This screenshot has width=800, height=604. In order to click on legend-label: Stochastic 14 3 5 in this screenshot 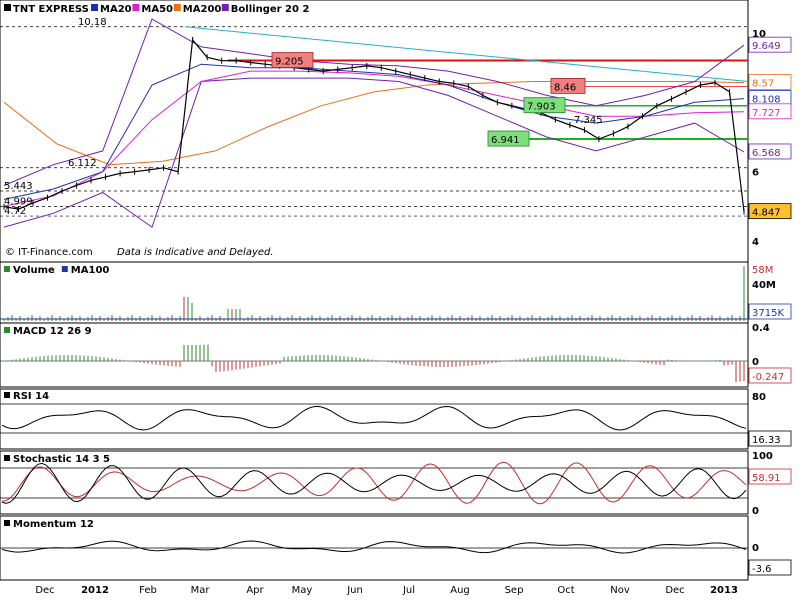, I will do `click(61, 459)`.